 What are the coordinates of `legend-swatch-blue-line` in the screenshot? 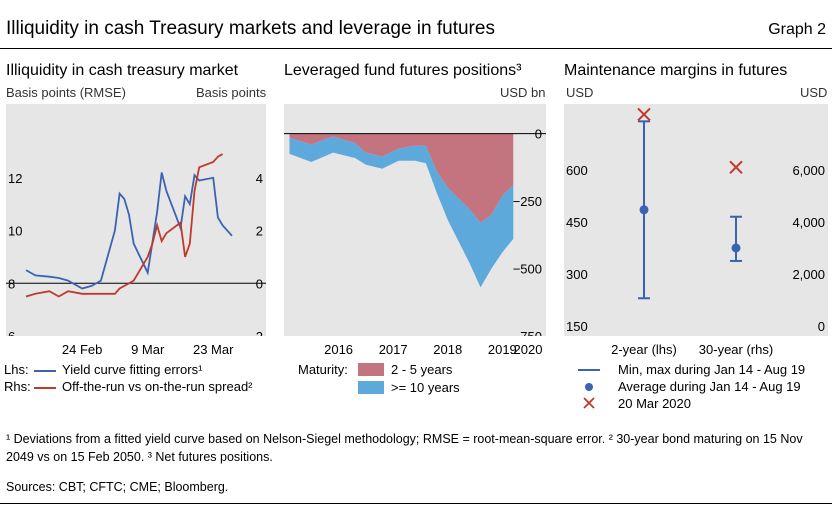 It's located at (45, 371).